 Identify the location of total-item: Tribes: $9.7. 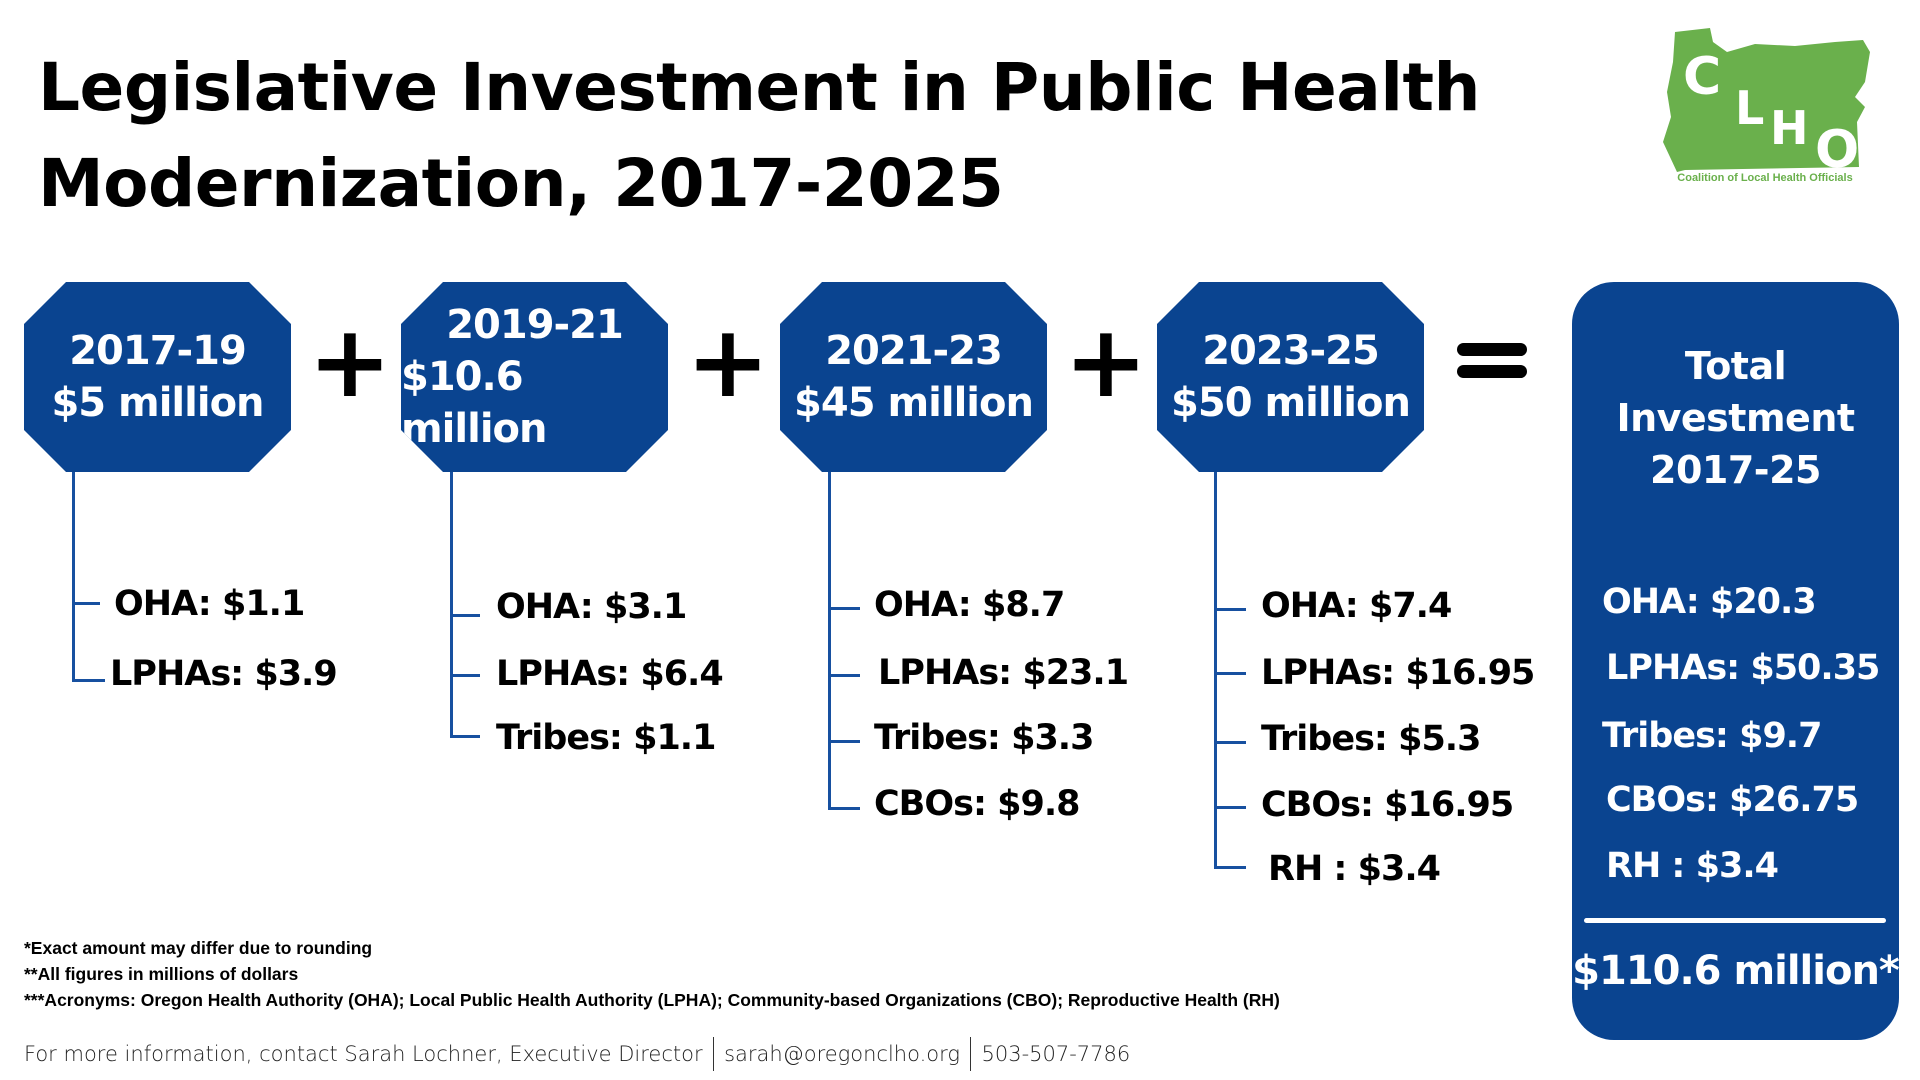
(1712, 736).